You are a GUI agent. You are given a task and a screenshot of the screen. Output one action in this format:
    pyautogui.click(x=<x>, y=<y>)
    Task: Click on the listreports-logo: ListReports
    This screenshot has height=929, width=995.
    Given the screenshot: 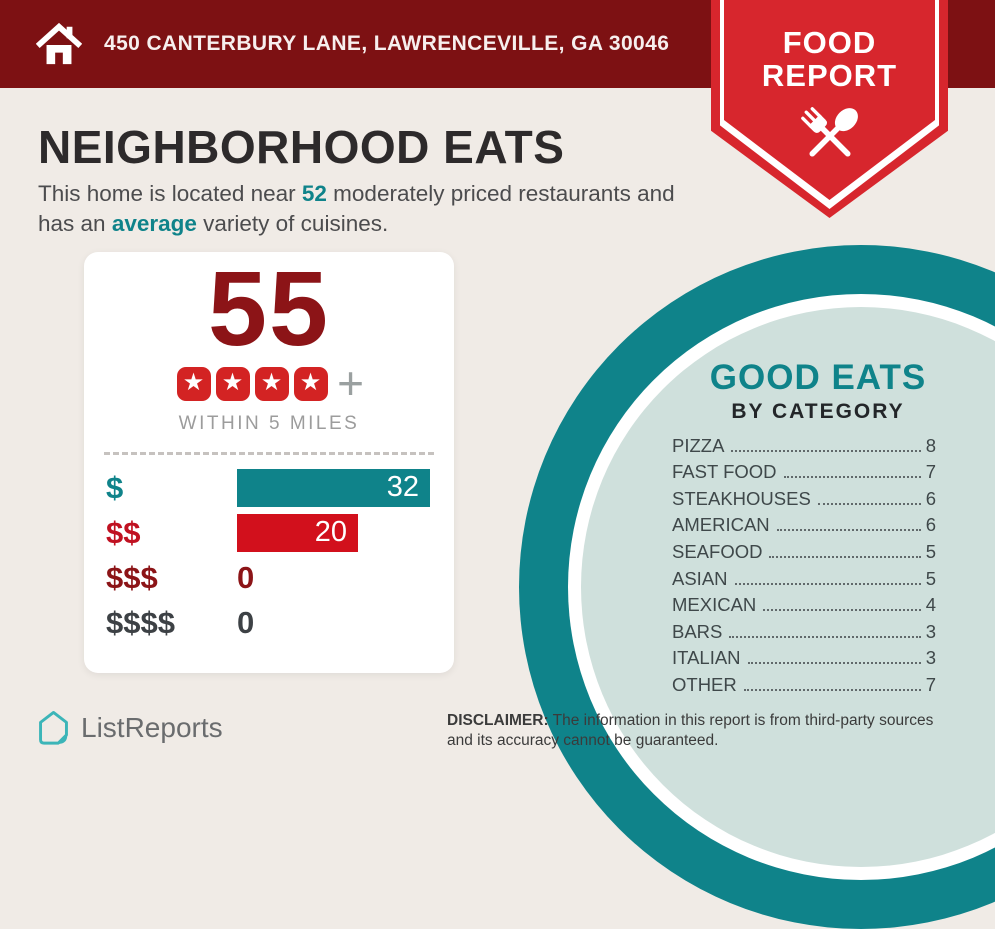 What is the action you would take?
    pyautogui.click(x=129, y=728)
    